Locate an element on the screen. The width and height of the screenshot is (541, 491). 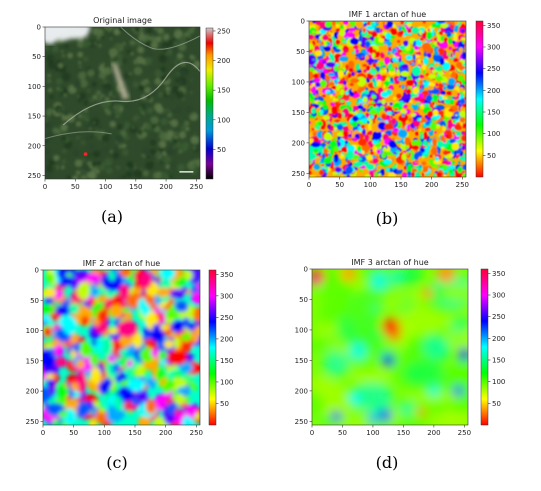
panel-caption: (d) is located at coordinates (387, 462).